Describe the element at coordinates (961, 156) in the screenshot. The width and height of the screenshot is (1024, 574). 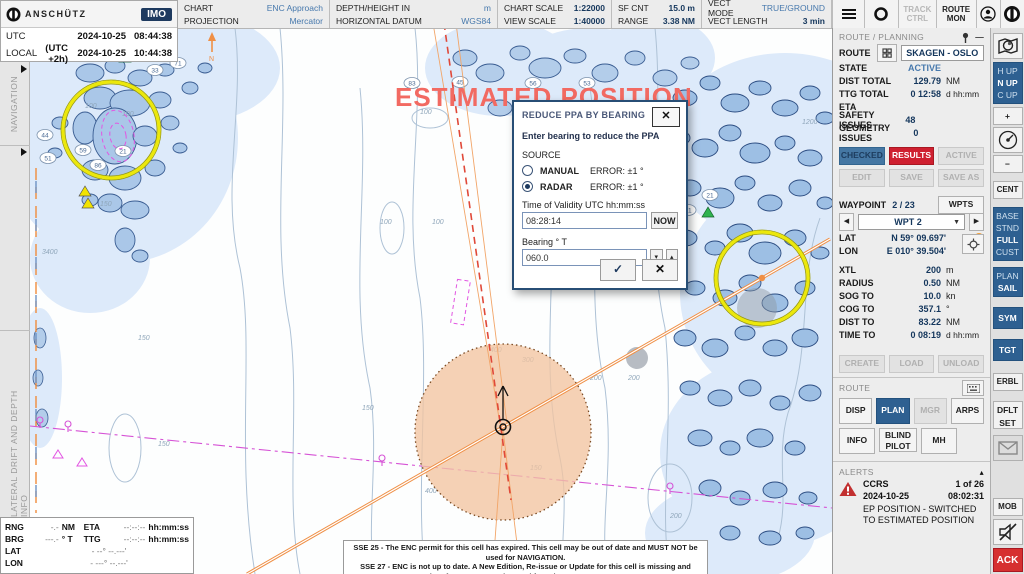
I see `active-button: ACTIVE` at that location.